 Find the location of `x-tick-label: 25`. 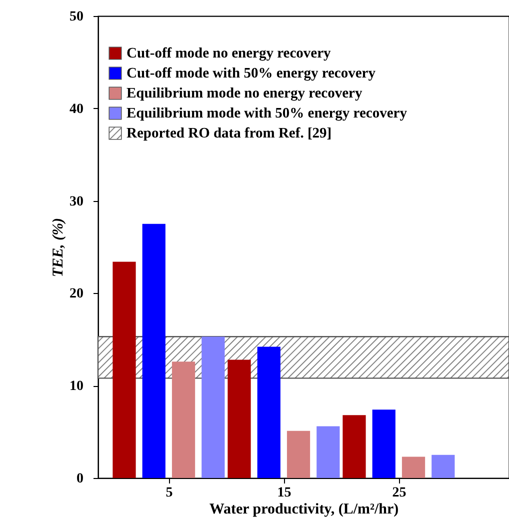

x-tick-label: 25 is located at coordinates (399, 493).